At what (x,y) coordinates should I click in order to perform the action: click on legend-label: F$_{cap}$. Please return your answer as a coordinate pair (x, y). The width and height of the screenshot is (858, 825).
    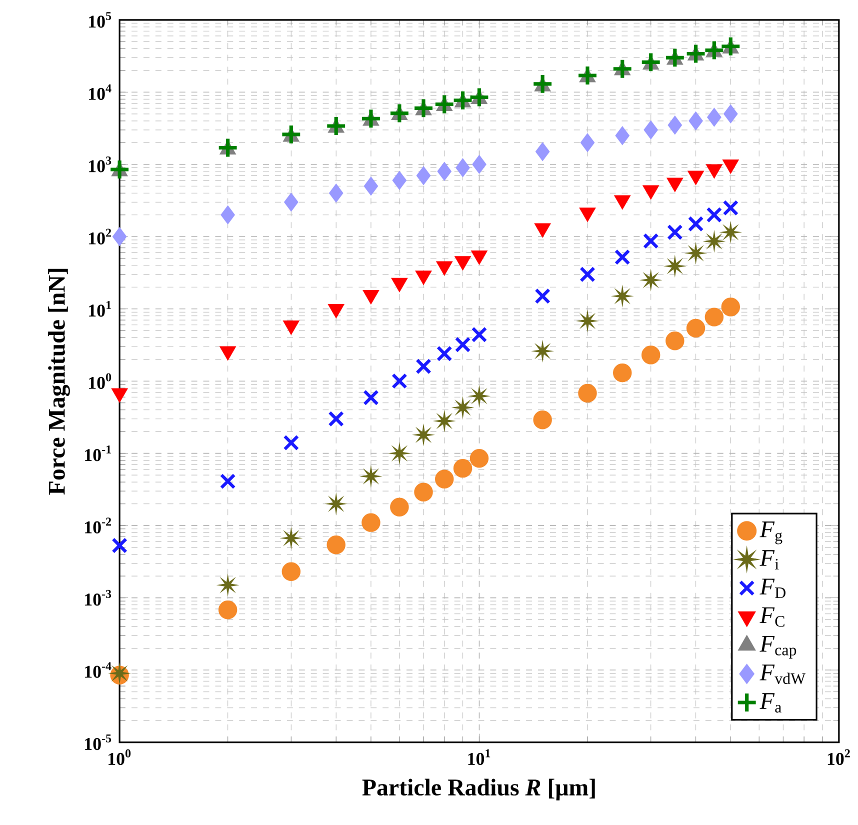
    Looking at the image, I should click on (778, 647).